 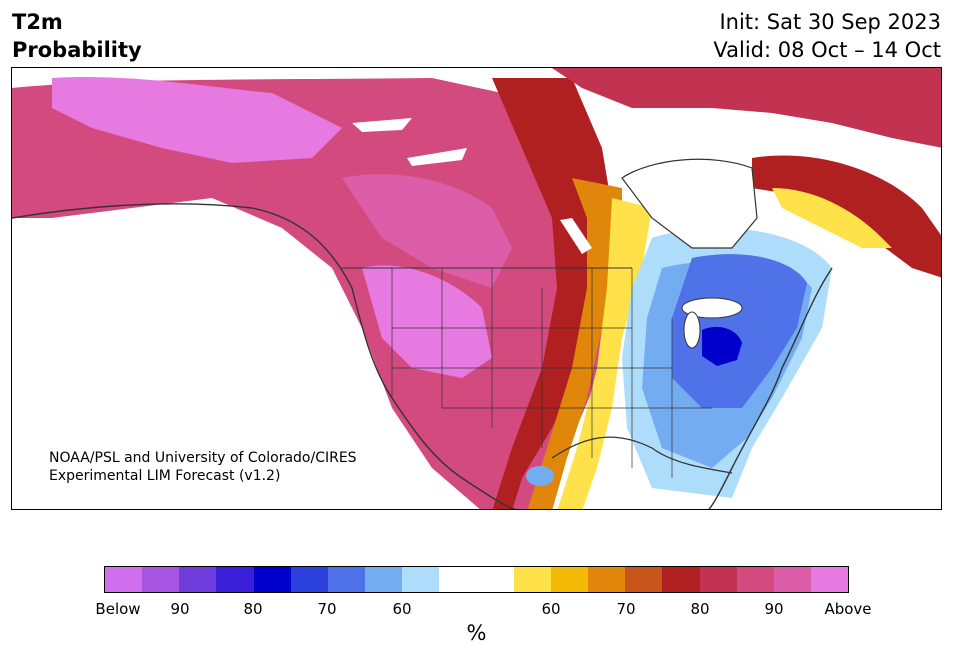 I want to click on above-region-yellow-band, so click(x=604, y=353).